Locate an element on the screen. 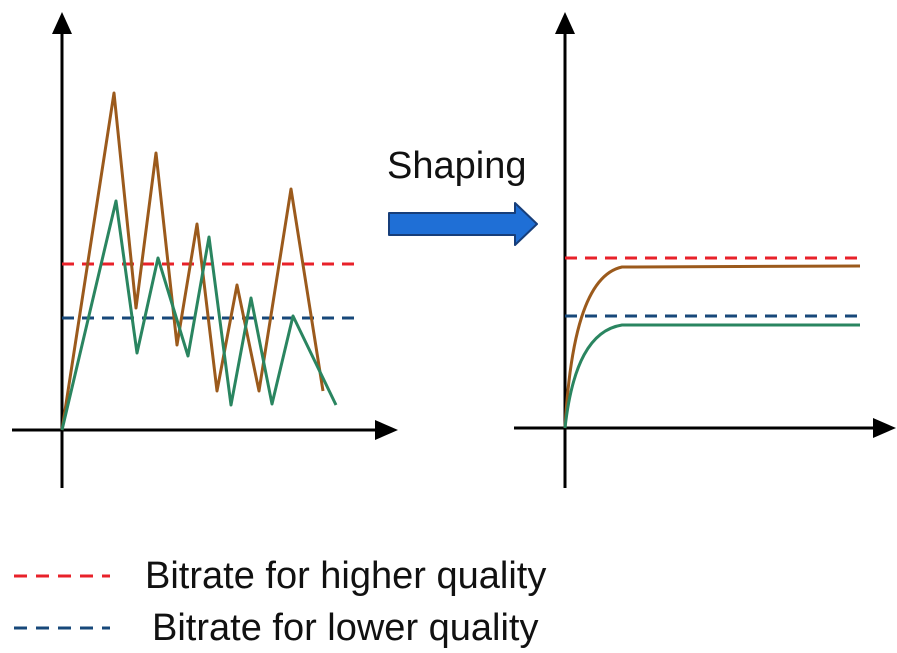 Image resolution: width=897 pixels, height=653 pixels. right-x-axis-arrowhead is located at coordinates (884, 428).